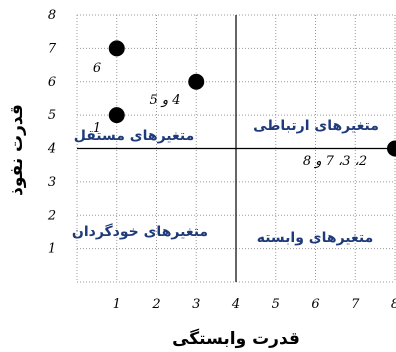 The image size is (396, 352). I want to click on x-tick-label: 1, so click(117, 304).